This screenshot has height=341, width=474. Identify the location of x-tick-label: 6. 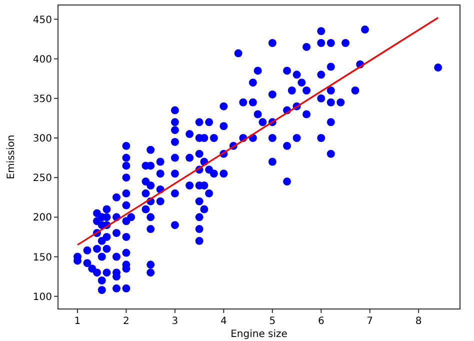
(321, 321).